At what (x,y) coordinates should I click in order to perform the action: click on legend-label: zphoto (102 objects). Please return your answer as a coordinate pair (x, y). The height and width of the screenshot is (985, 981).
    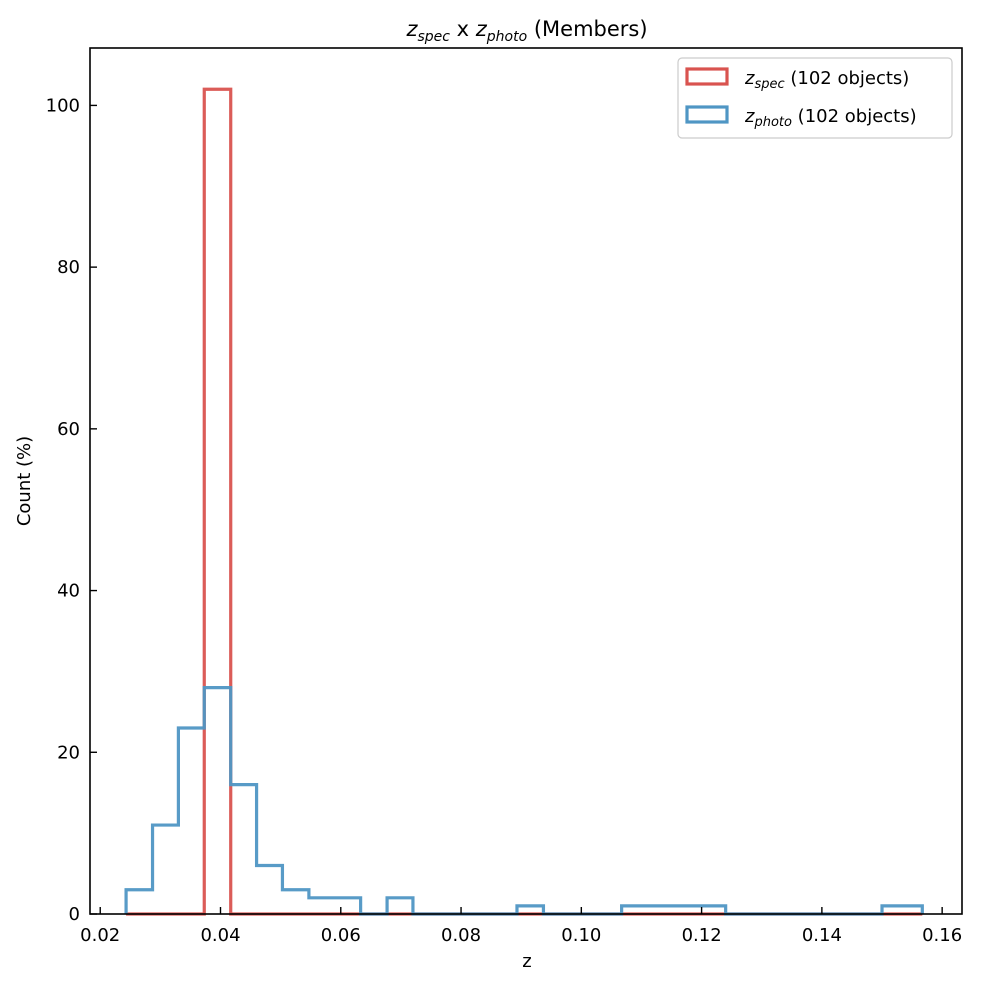
    Looking at the image, I should click on (830, 118).